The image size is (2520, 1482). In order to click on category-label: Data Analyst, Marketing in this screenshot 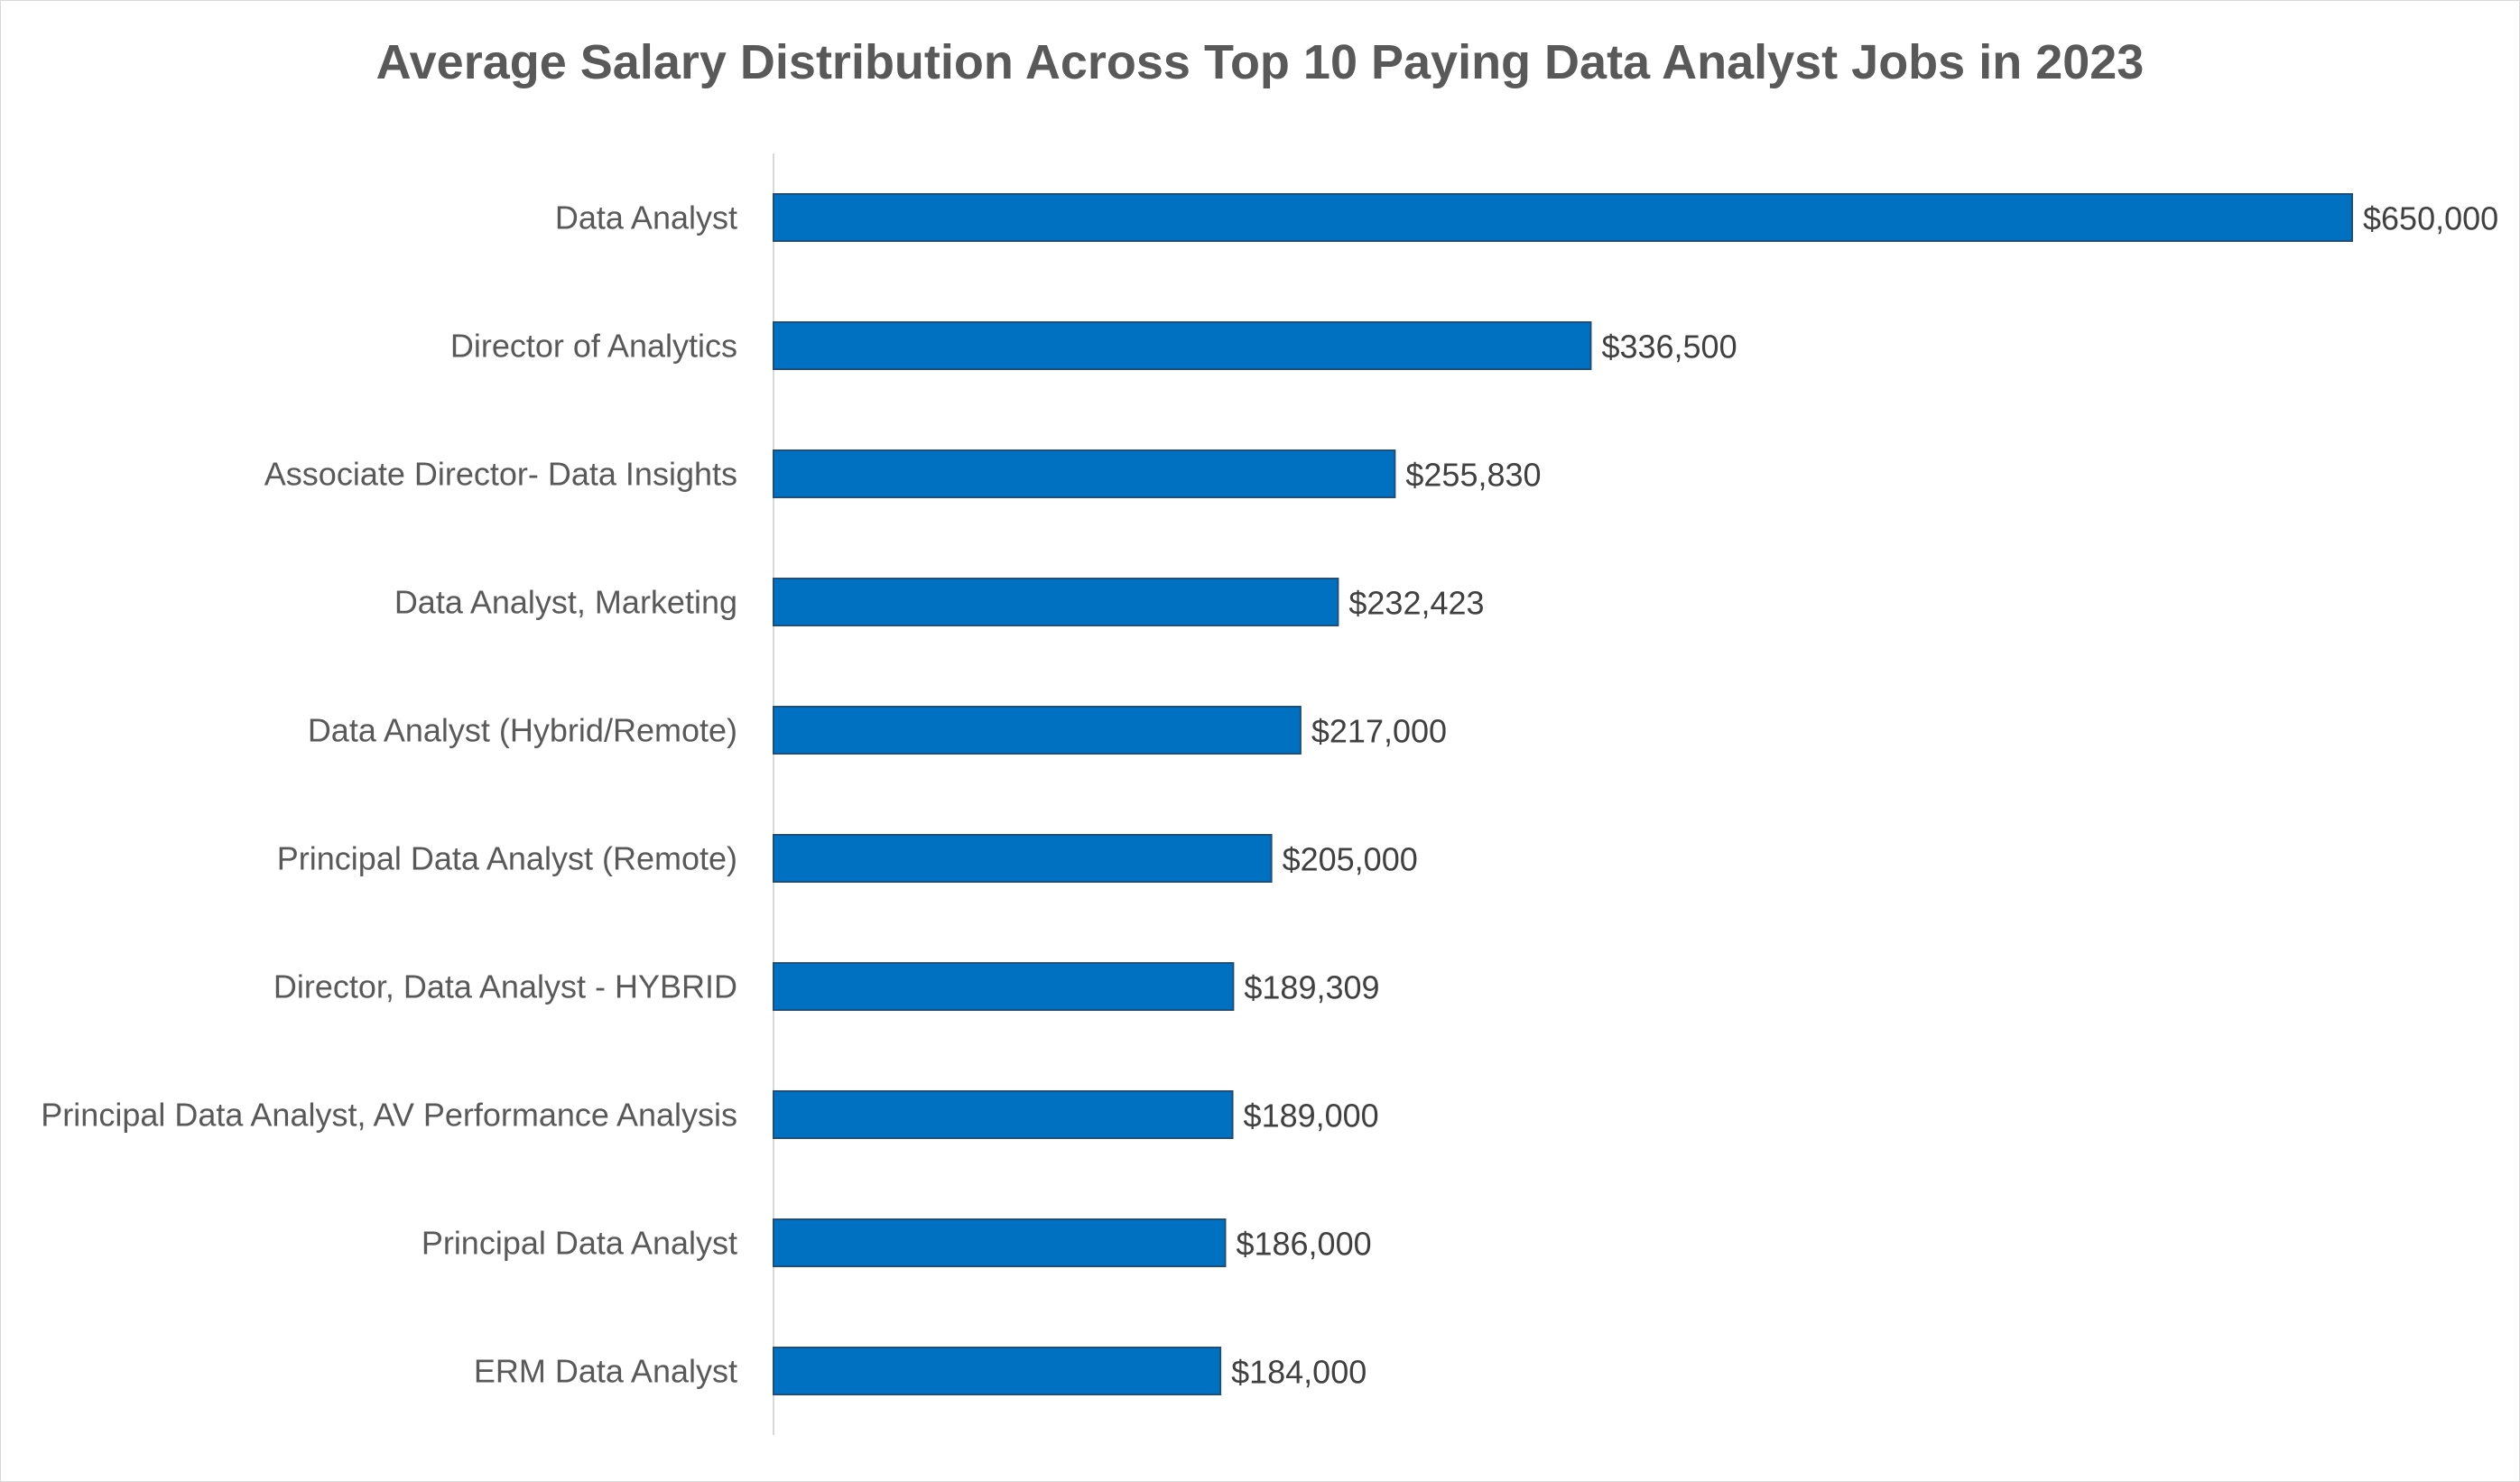, I will do `click(565, 602)`.